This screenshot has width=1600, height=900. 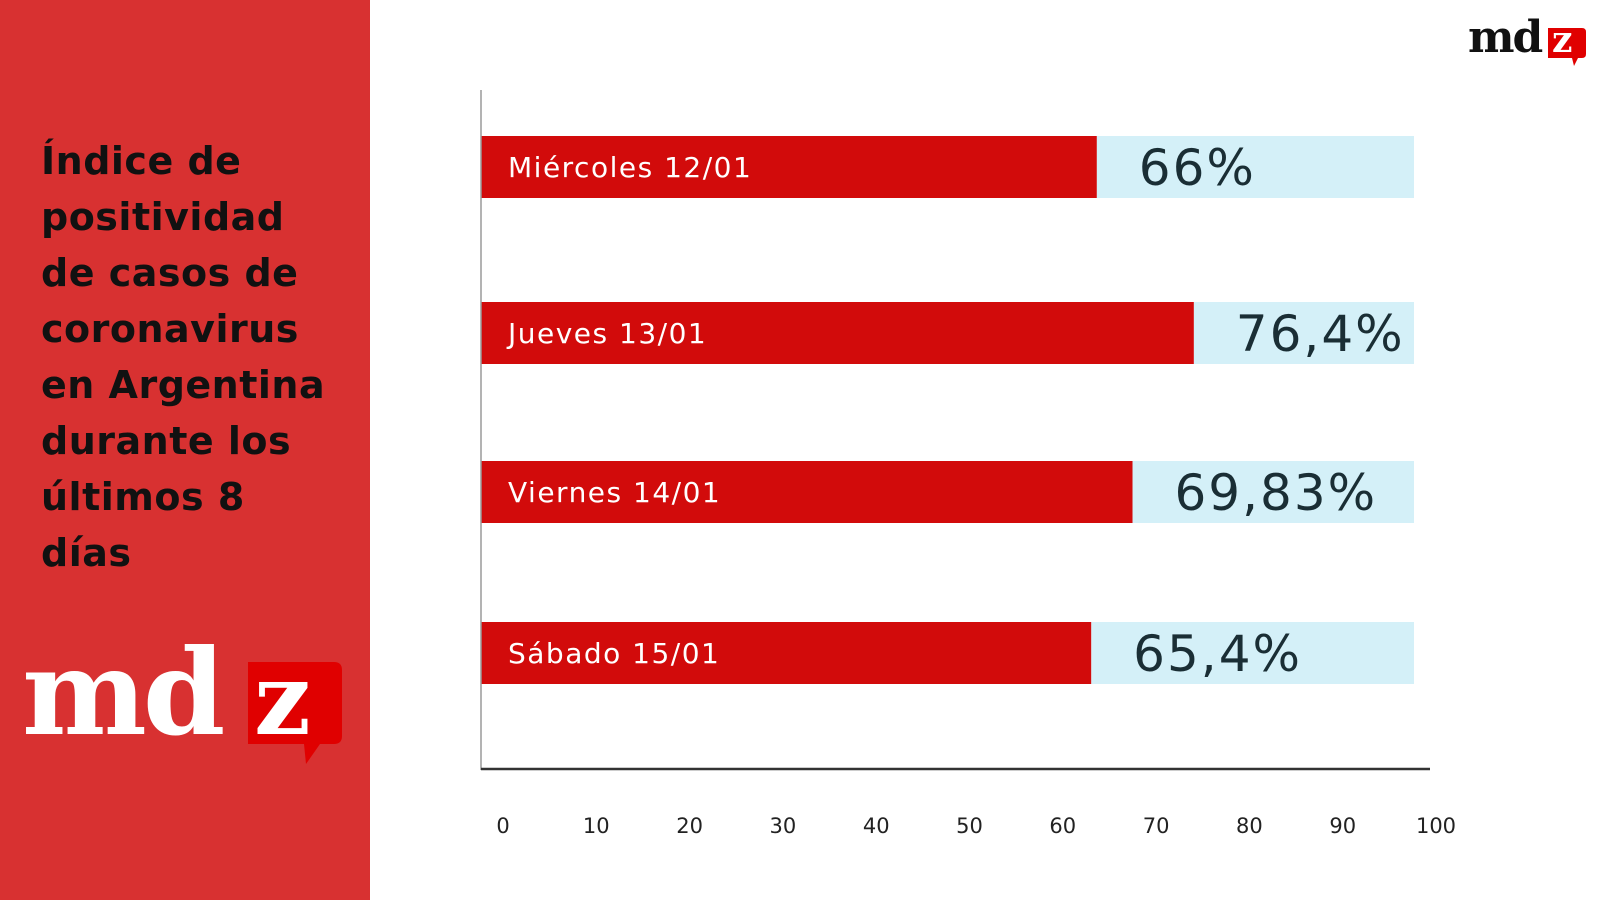 What do you see at coordinates (86, 553) in the screenshot?
I see `title-line: días` at bounding box center [86, 553].